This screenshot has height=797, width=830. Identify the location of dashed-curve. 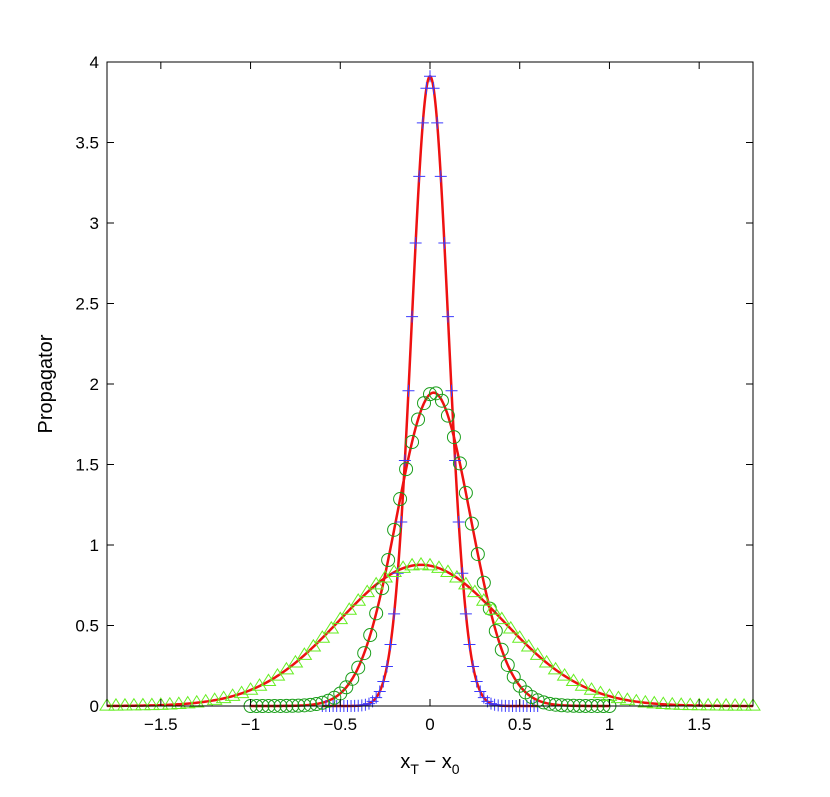
(430, 635).